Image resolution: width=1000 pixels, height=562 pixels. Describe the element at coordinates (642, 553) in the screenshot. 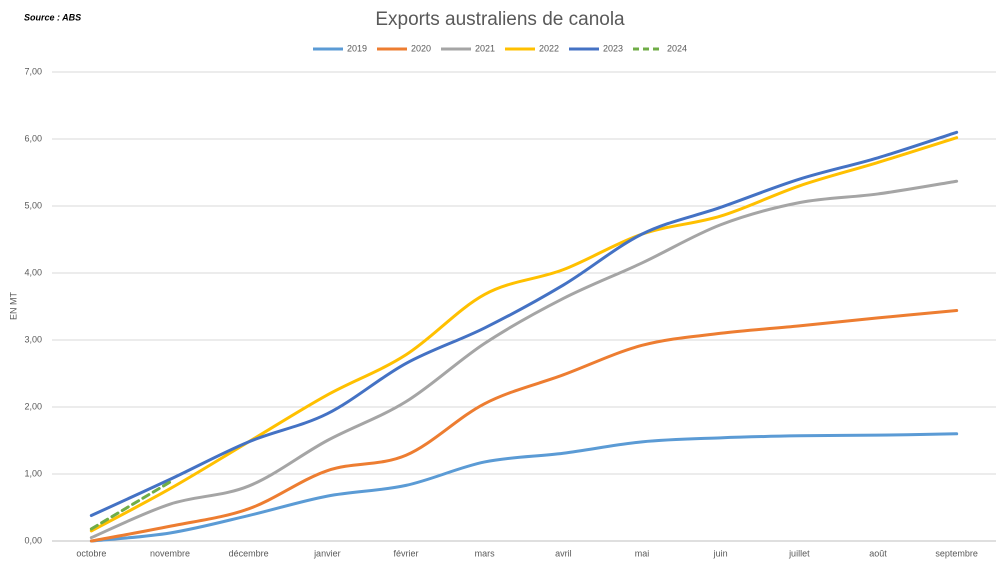

I see `x-tick-label: mai` at that location.